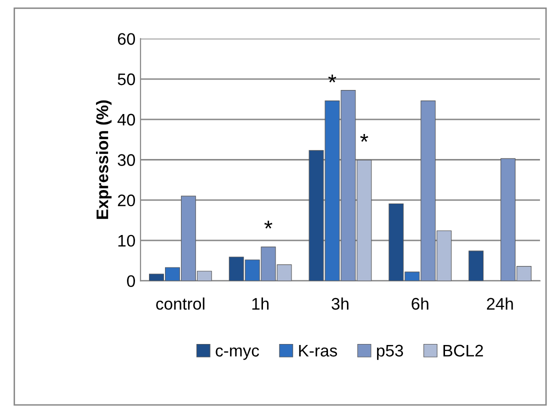 The image size is (551, 407). Describe the element at coordinates (340, 303) in the screenshot. I see `x-tick-label: 3h` at that location.